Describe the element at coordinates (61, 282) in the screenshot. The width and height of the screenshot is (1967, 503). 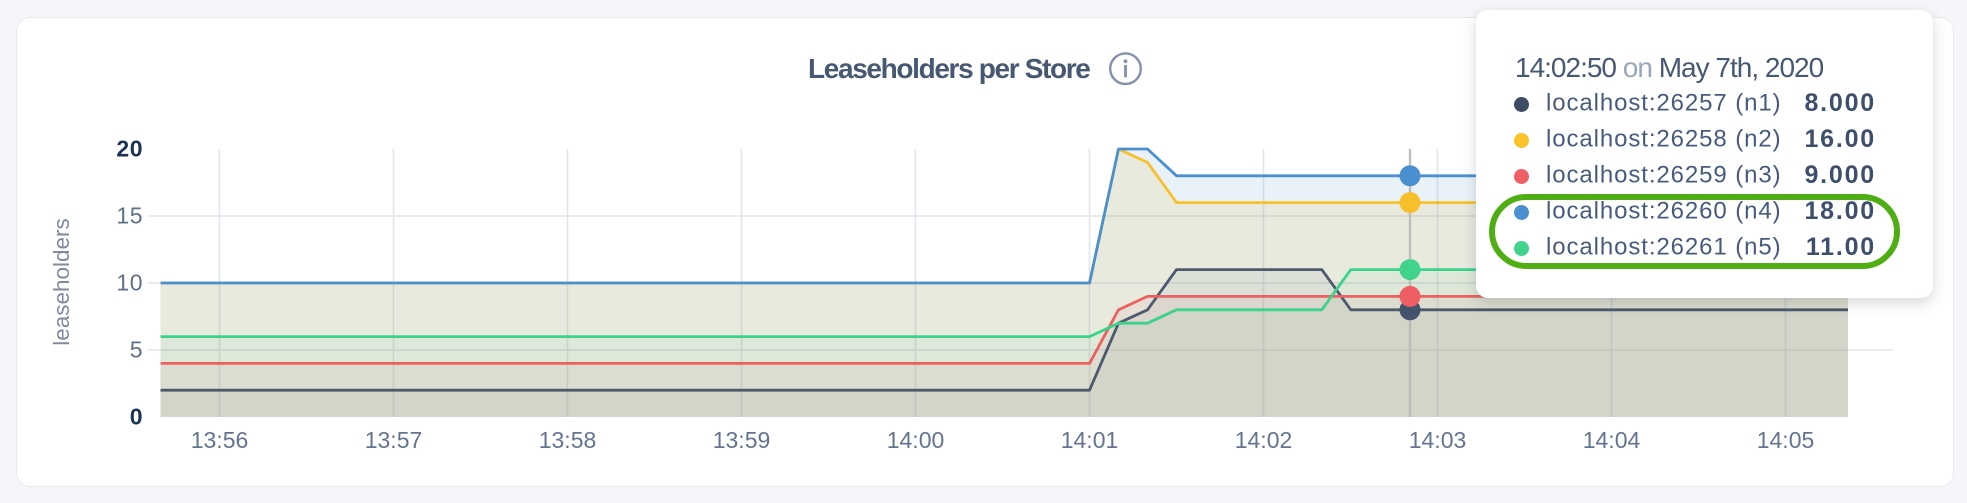
I see `svg-text: leaseholders` at that location.